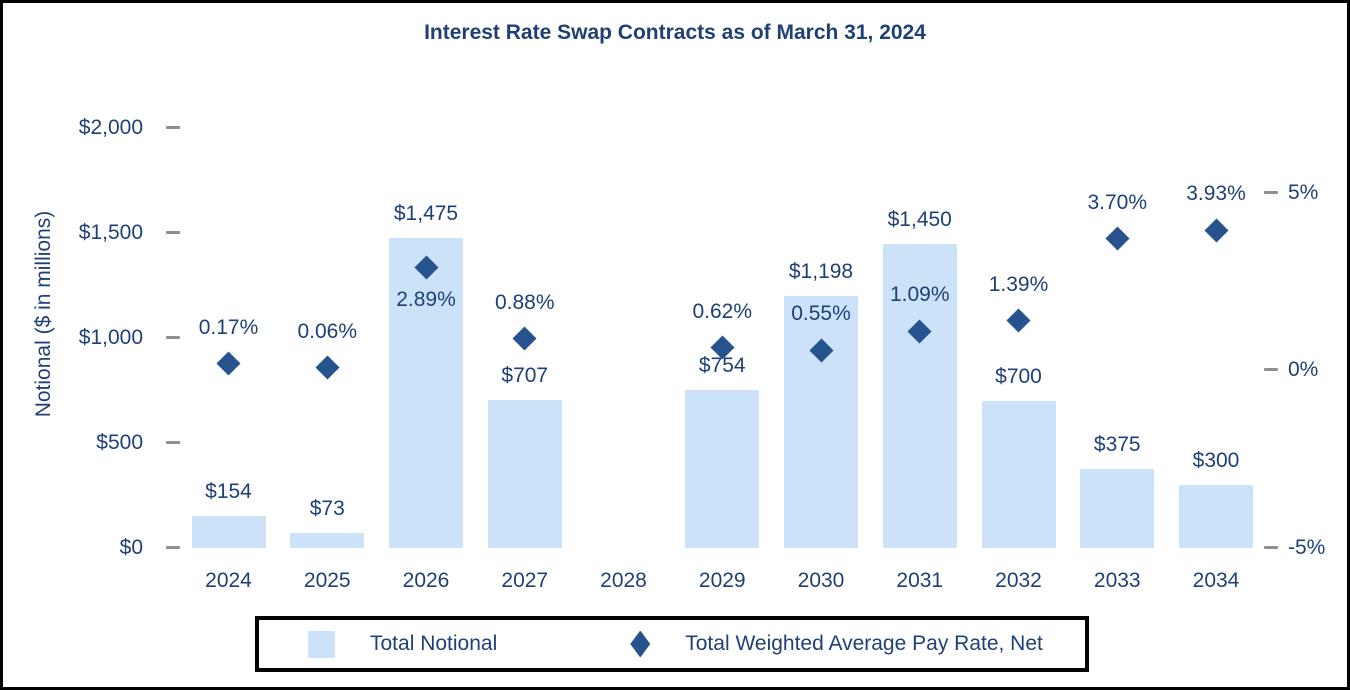 This screenshot has height=690, width=1350. What do you see at coordinates (119, 442) in the screenshot?
I see `left-axis-tick-label: $500` at bounding box center [119, 442].